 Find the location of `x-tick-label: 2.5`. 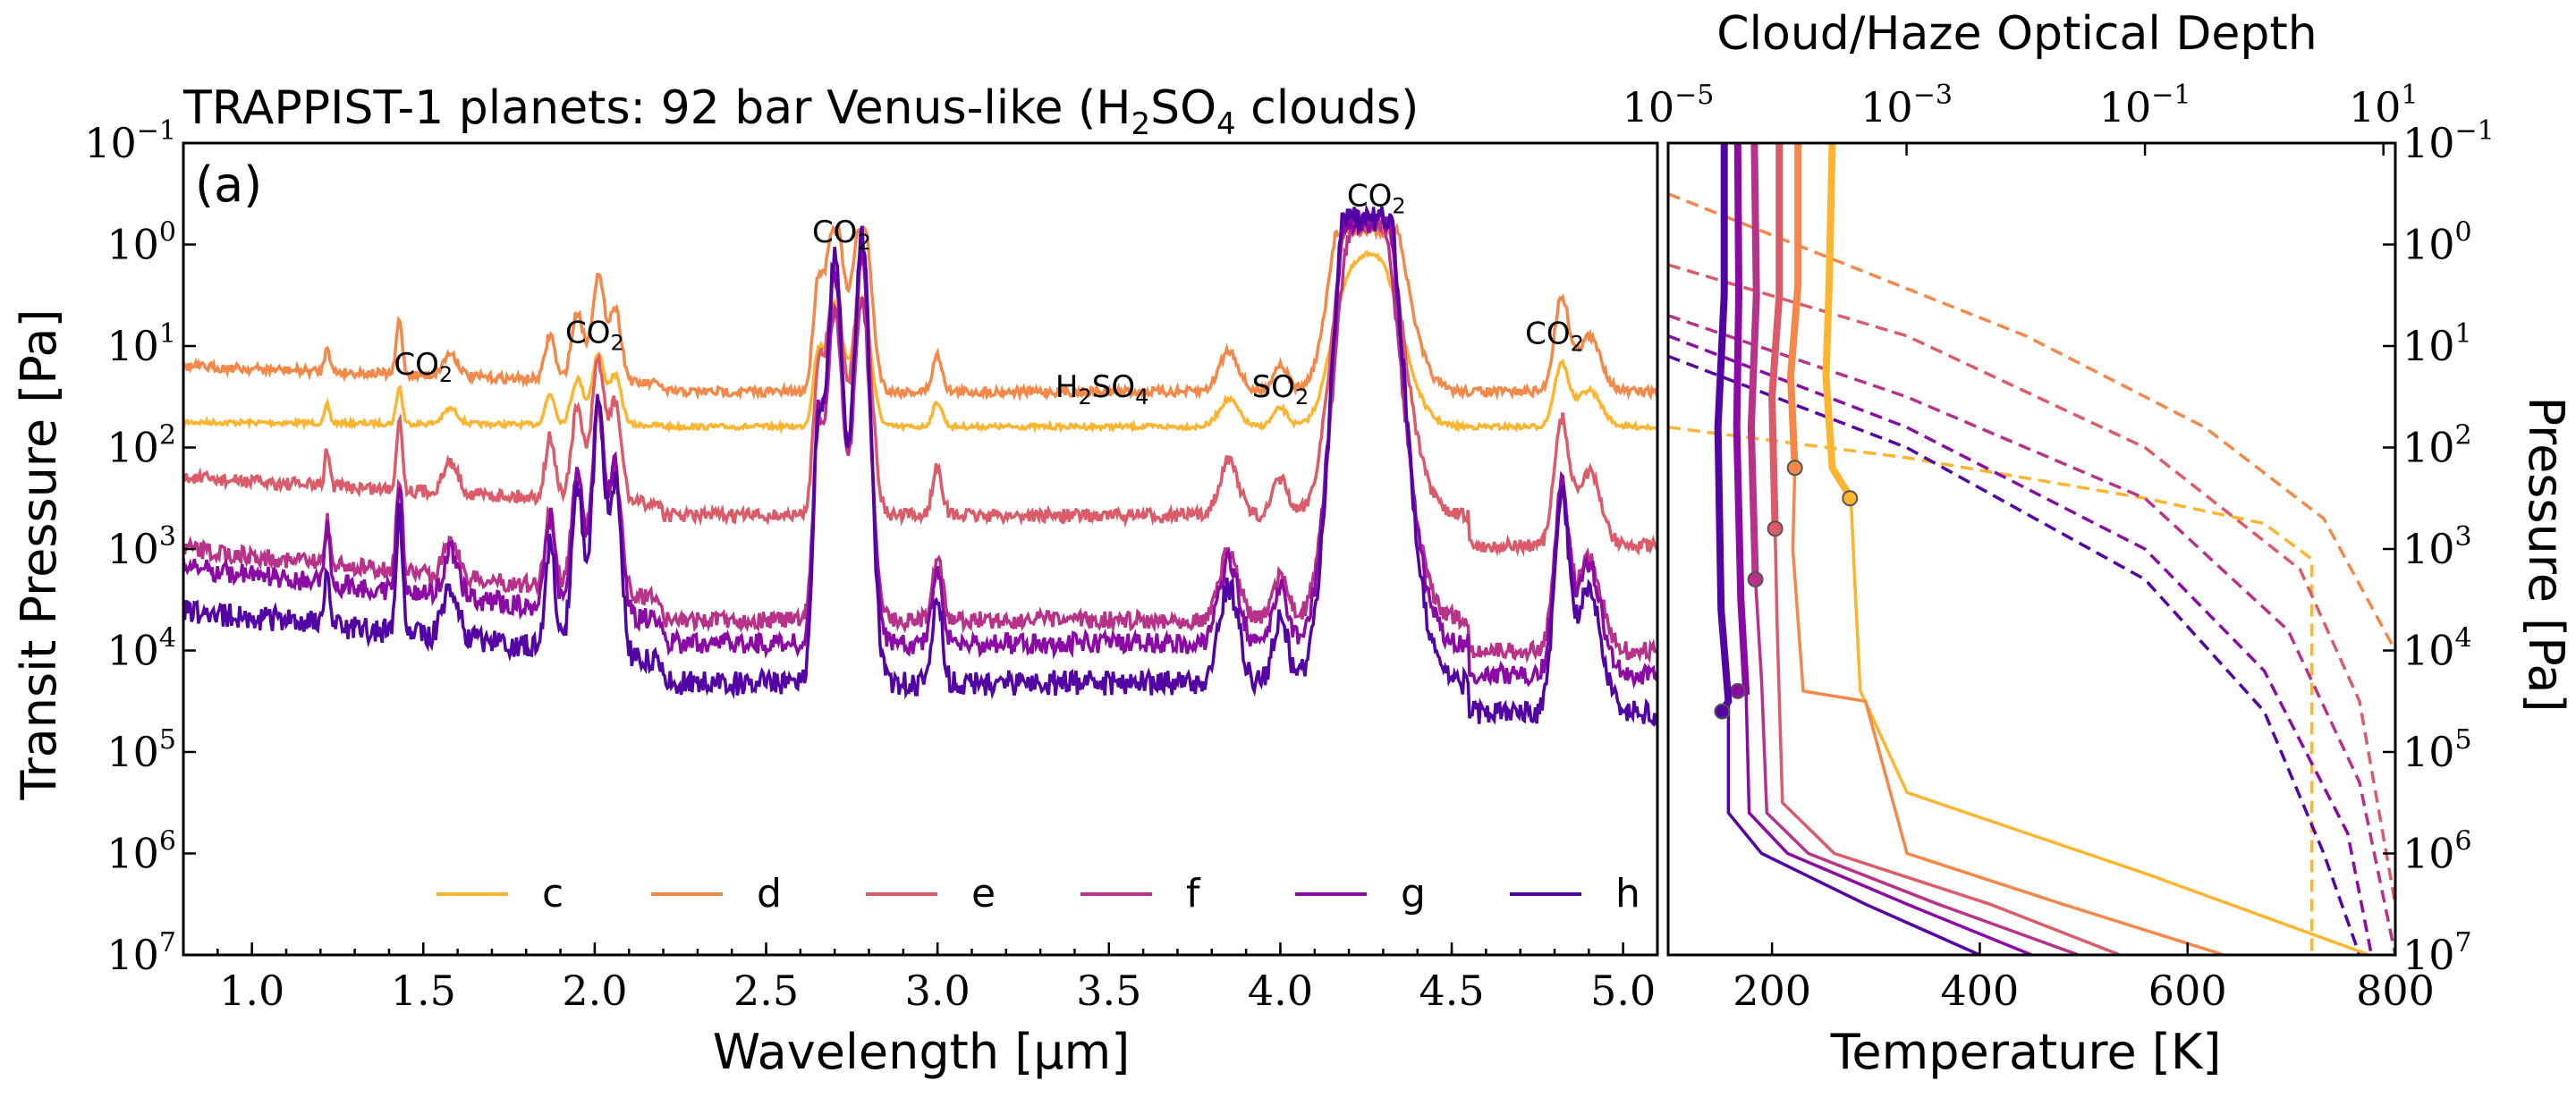

x-tick-label: 2.5 is located at coordinates (766, 991).